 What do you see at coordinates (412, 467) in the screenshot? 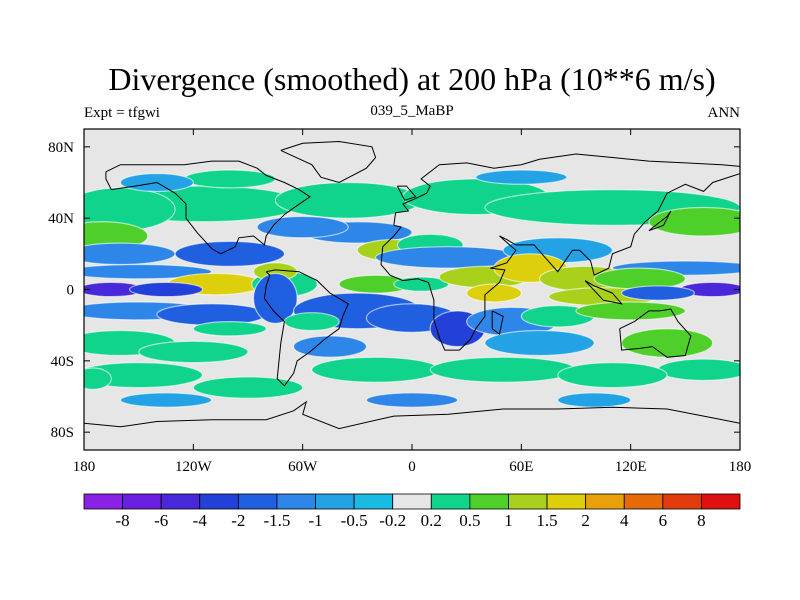
I see `x-tick-label: 0` at bounding box center [412, 467].